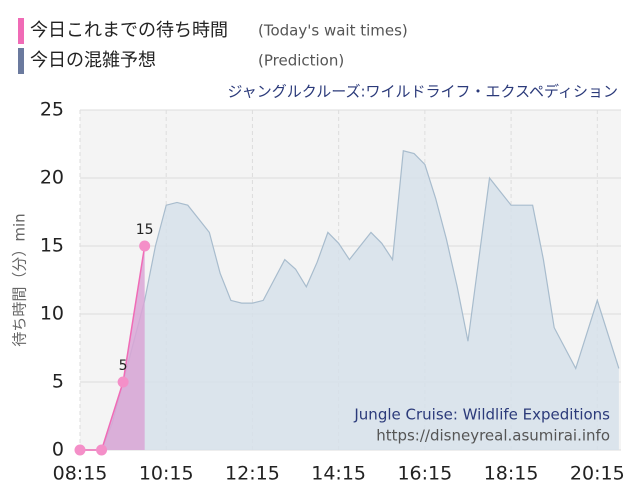 The height and width of the screenshot is (500, 640). I want to click on data-label: 5, so click(123, 366).